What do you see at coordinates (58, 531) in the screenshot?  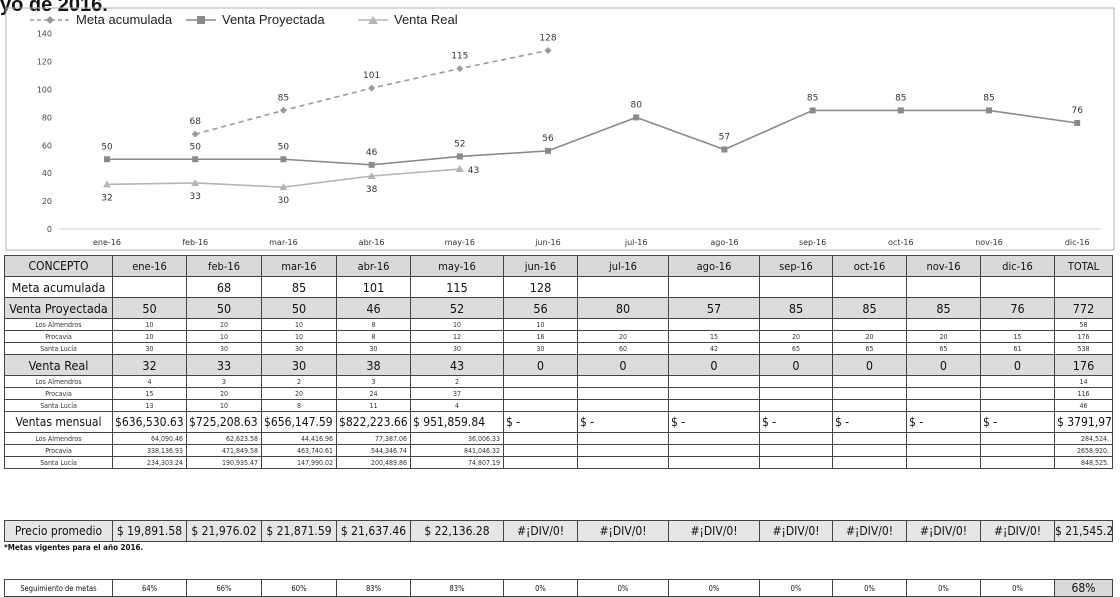 I see `precio-label: Precio promedio` at bounding box center [58, 531].